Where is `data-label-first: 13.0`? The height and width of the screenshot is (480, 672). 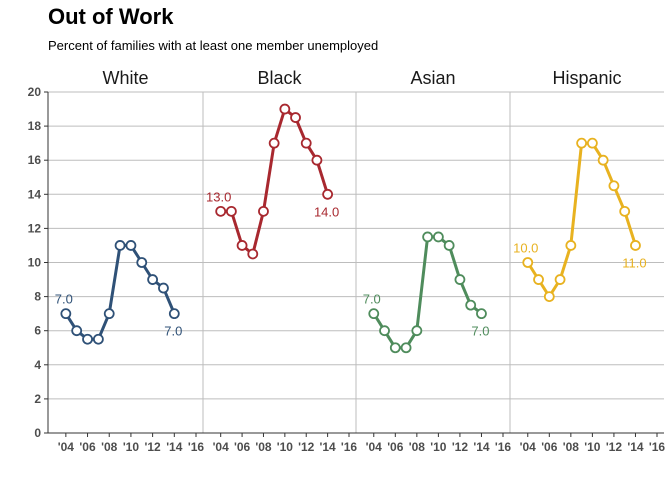 data-label-first: 13.0 is located at coordinates (218, 196).